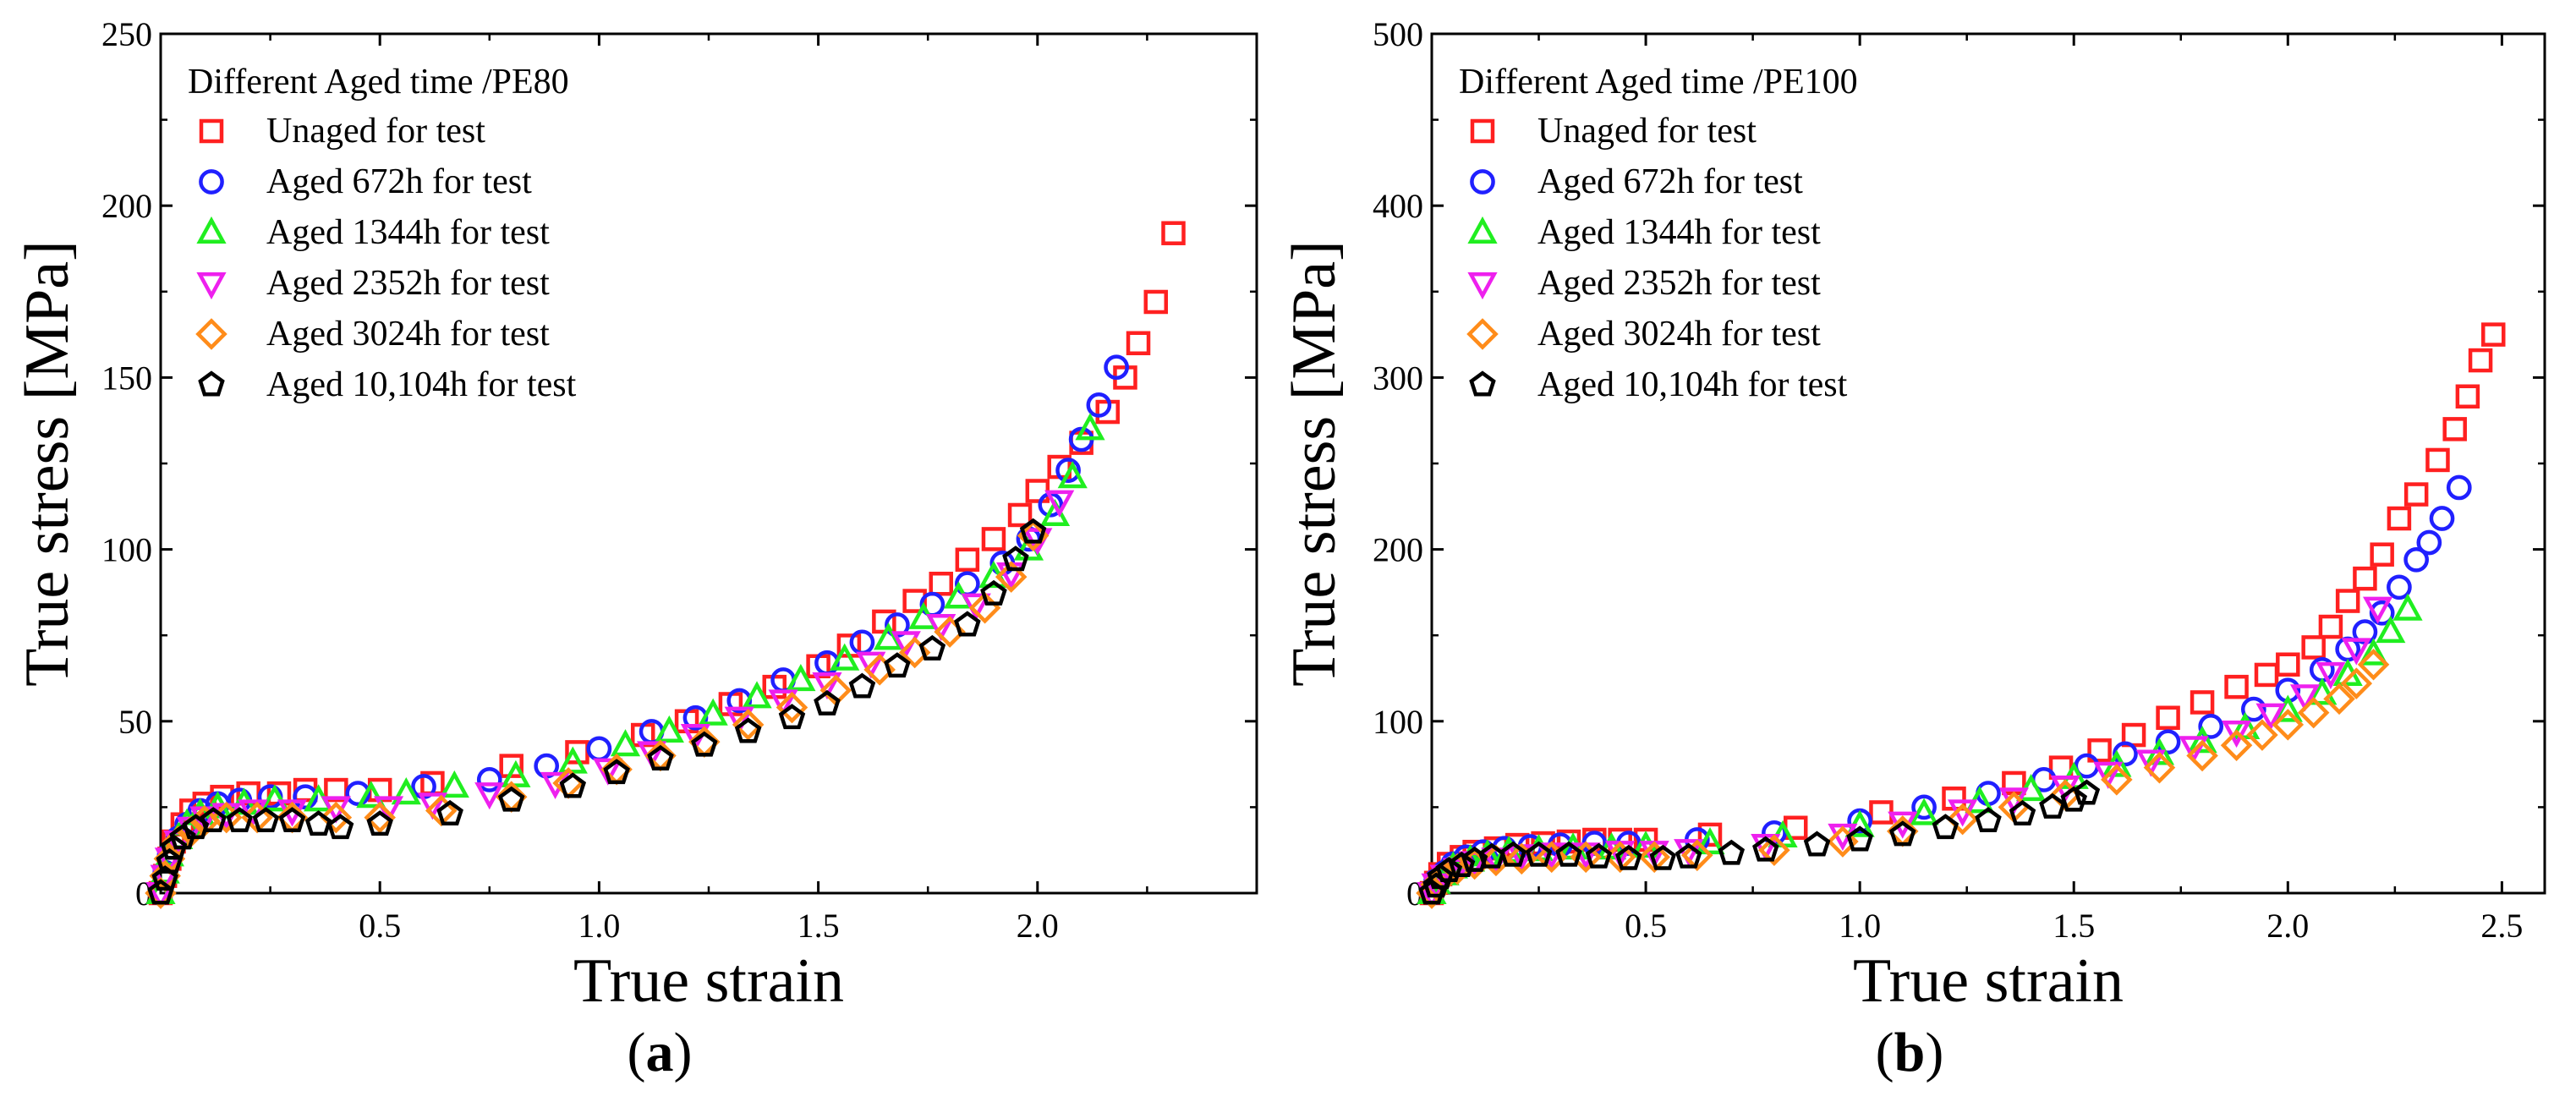  What do you see at coordinates (1646, 926) in the screenshot?
I see `x-tick-label: 0.5` at bounding box center [1646, 926].